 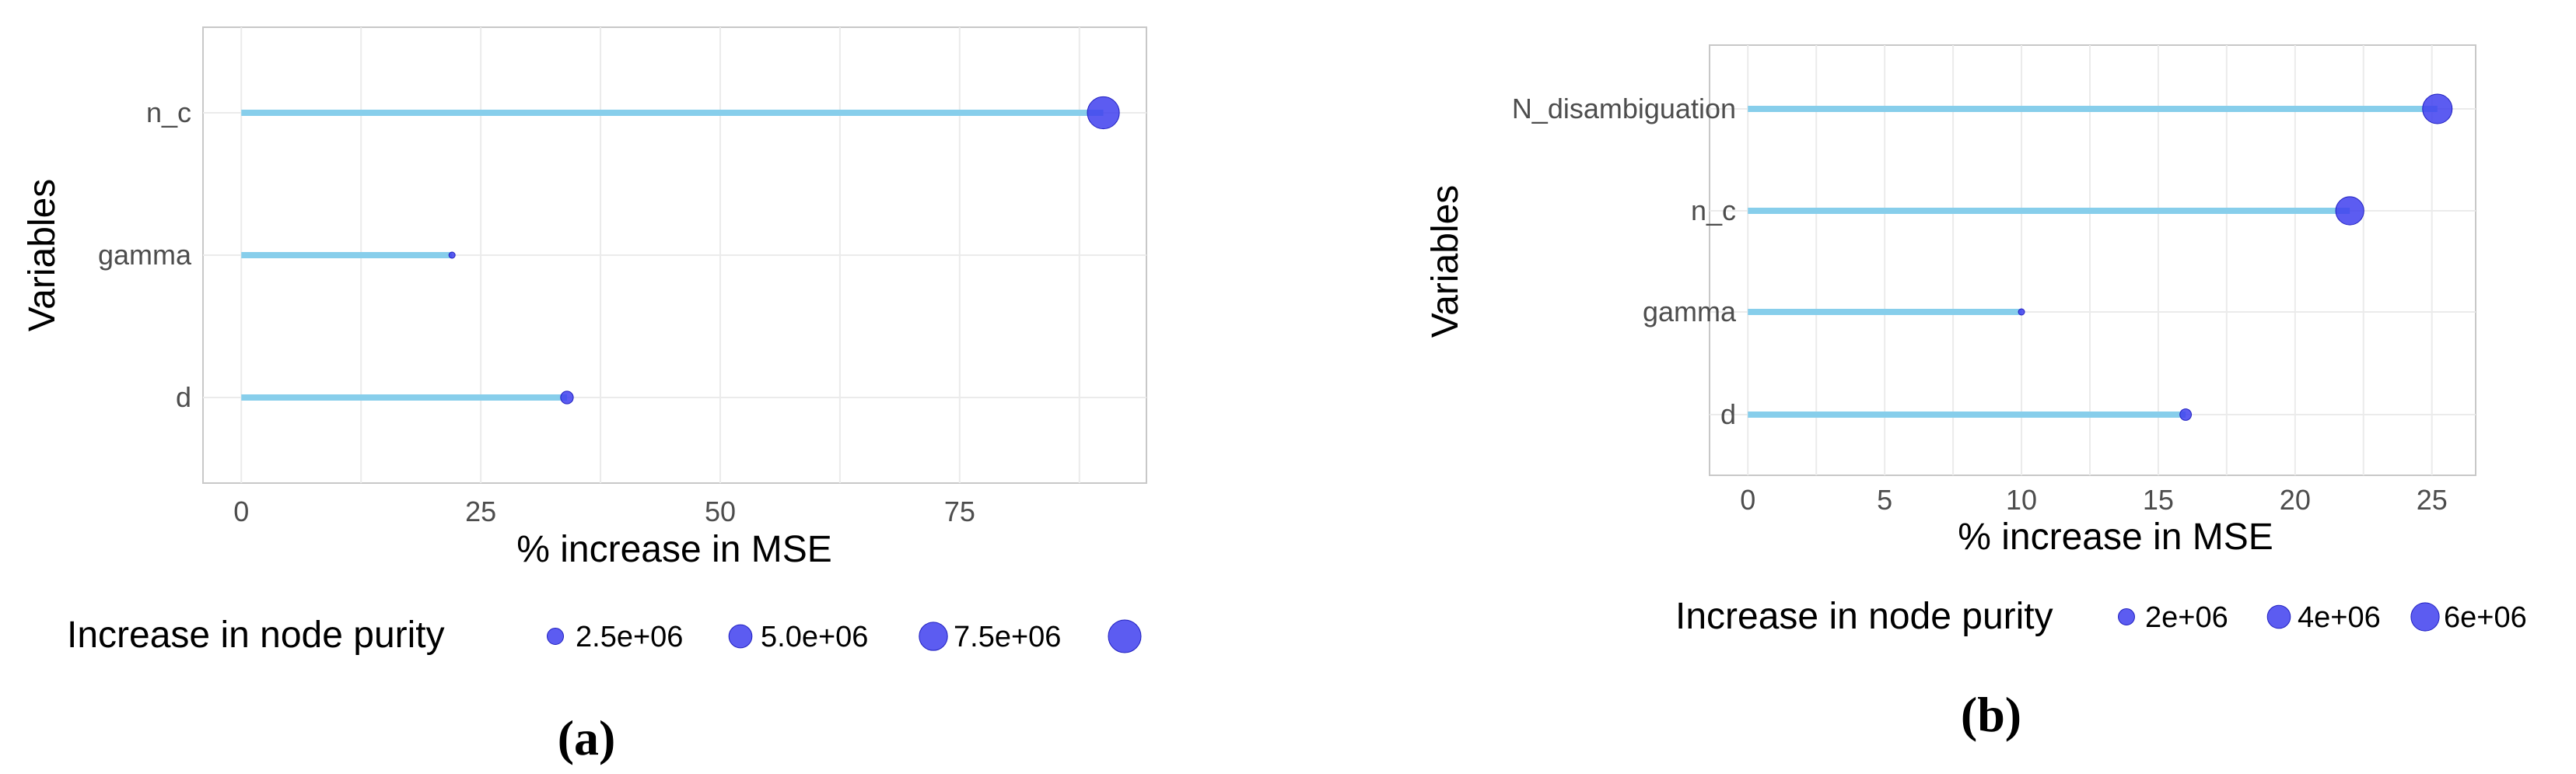 I want to click on x-tick-label: 5, so click(x=1885, y=500).